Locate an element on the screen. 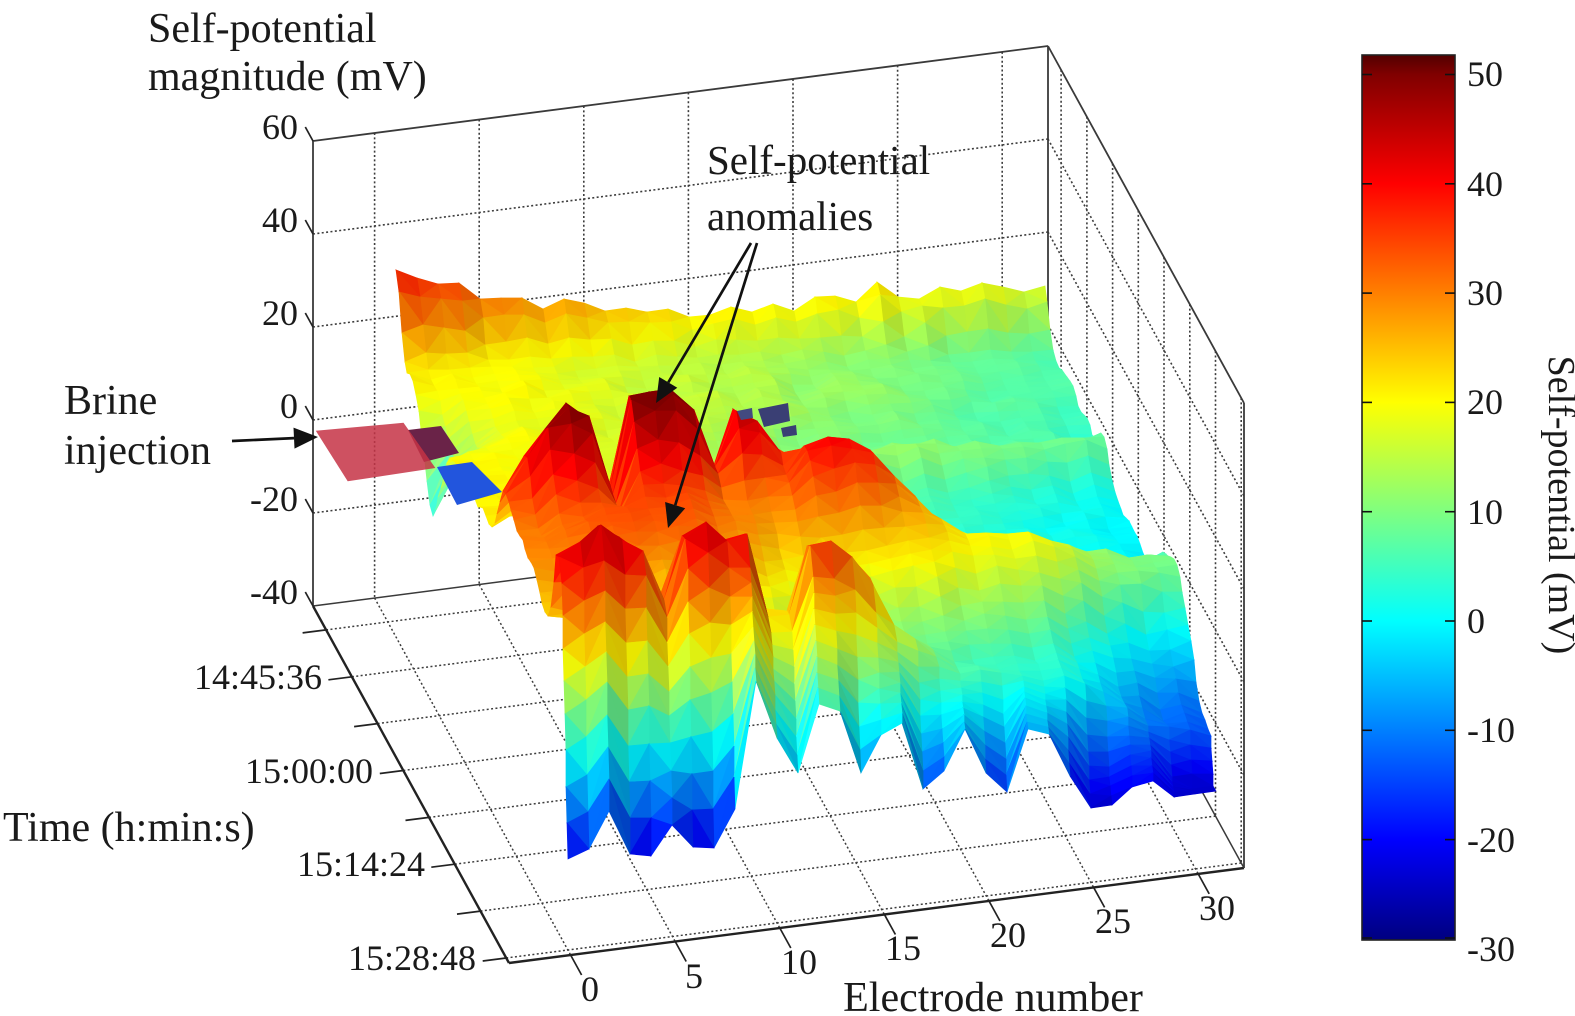  svg-text: Electrode number is located at coordinates (993, 995).